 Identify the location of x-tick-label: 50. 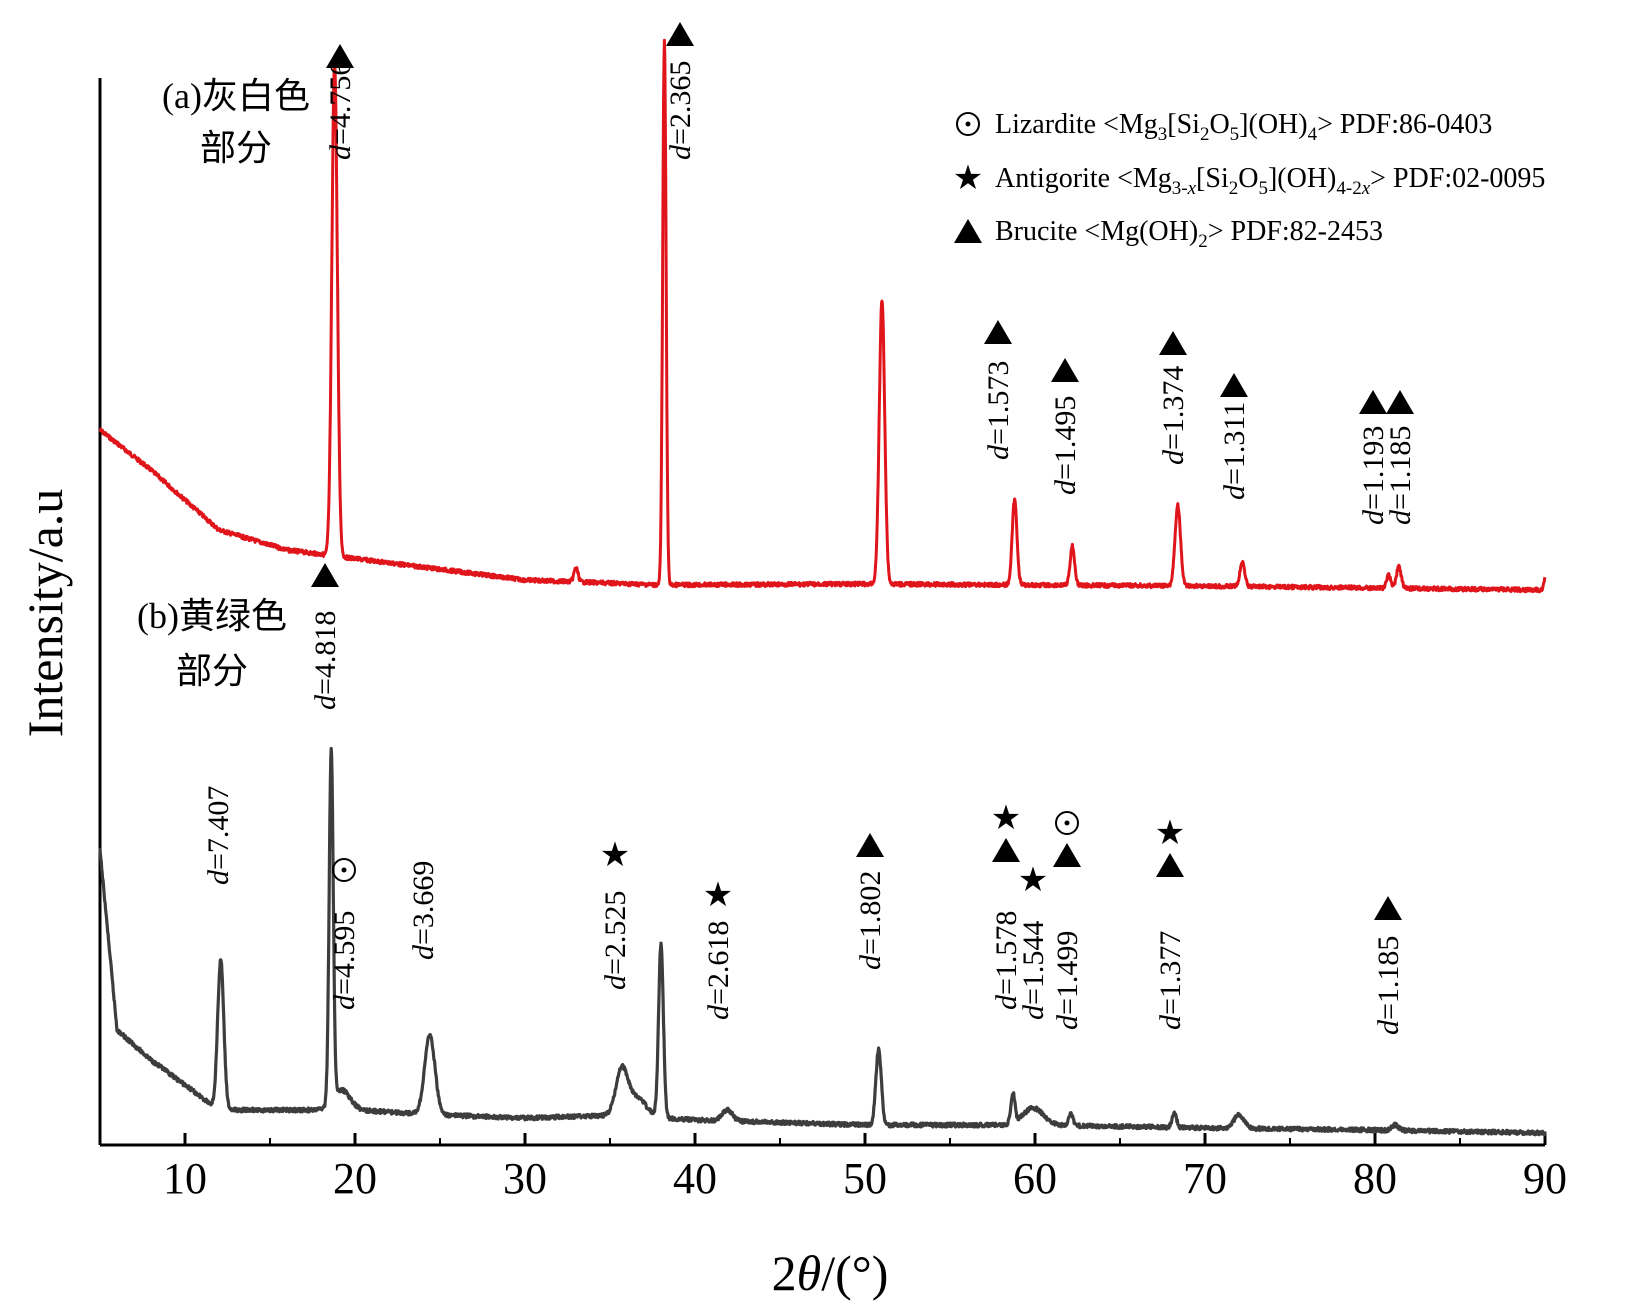
(865, 1178).